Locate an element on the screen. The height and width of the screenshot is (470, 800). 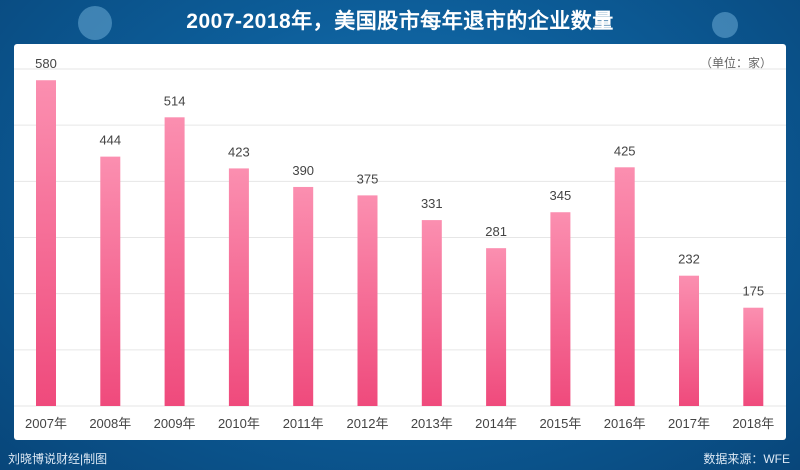
x-tick-label: 2016年 is located at coordinates (625, 423).